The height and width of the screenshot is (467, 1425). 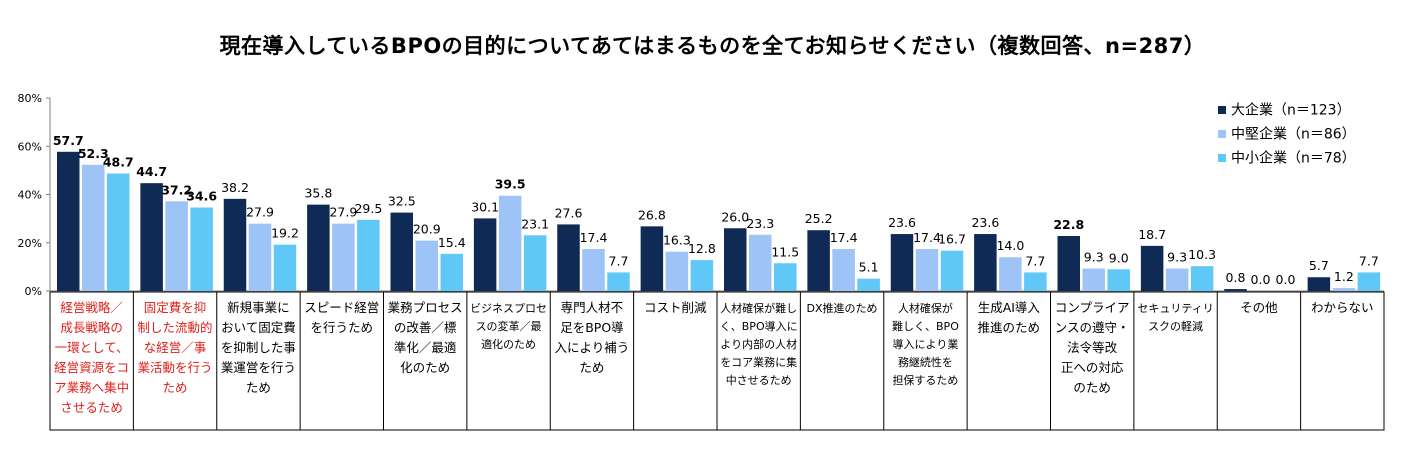 What do you see at coordinates (235, 187) in the screenshot?
I see `data-label: 38.2` at bounding box center [235, 187].